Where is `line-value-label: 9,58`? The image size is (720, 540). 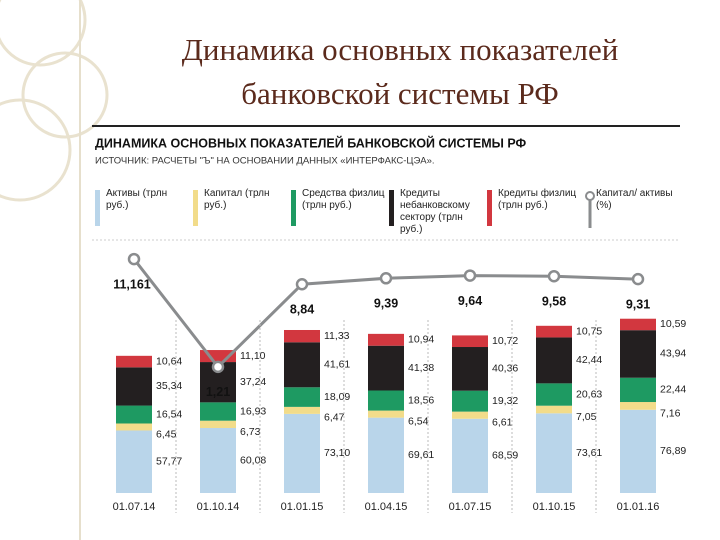 line-value-label: 9,58 is located at coordinates (554, 302).